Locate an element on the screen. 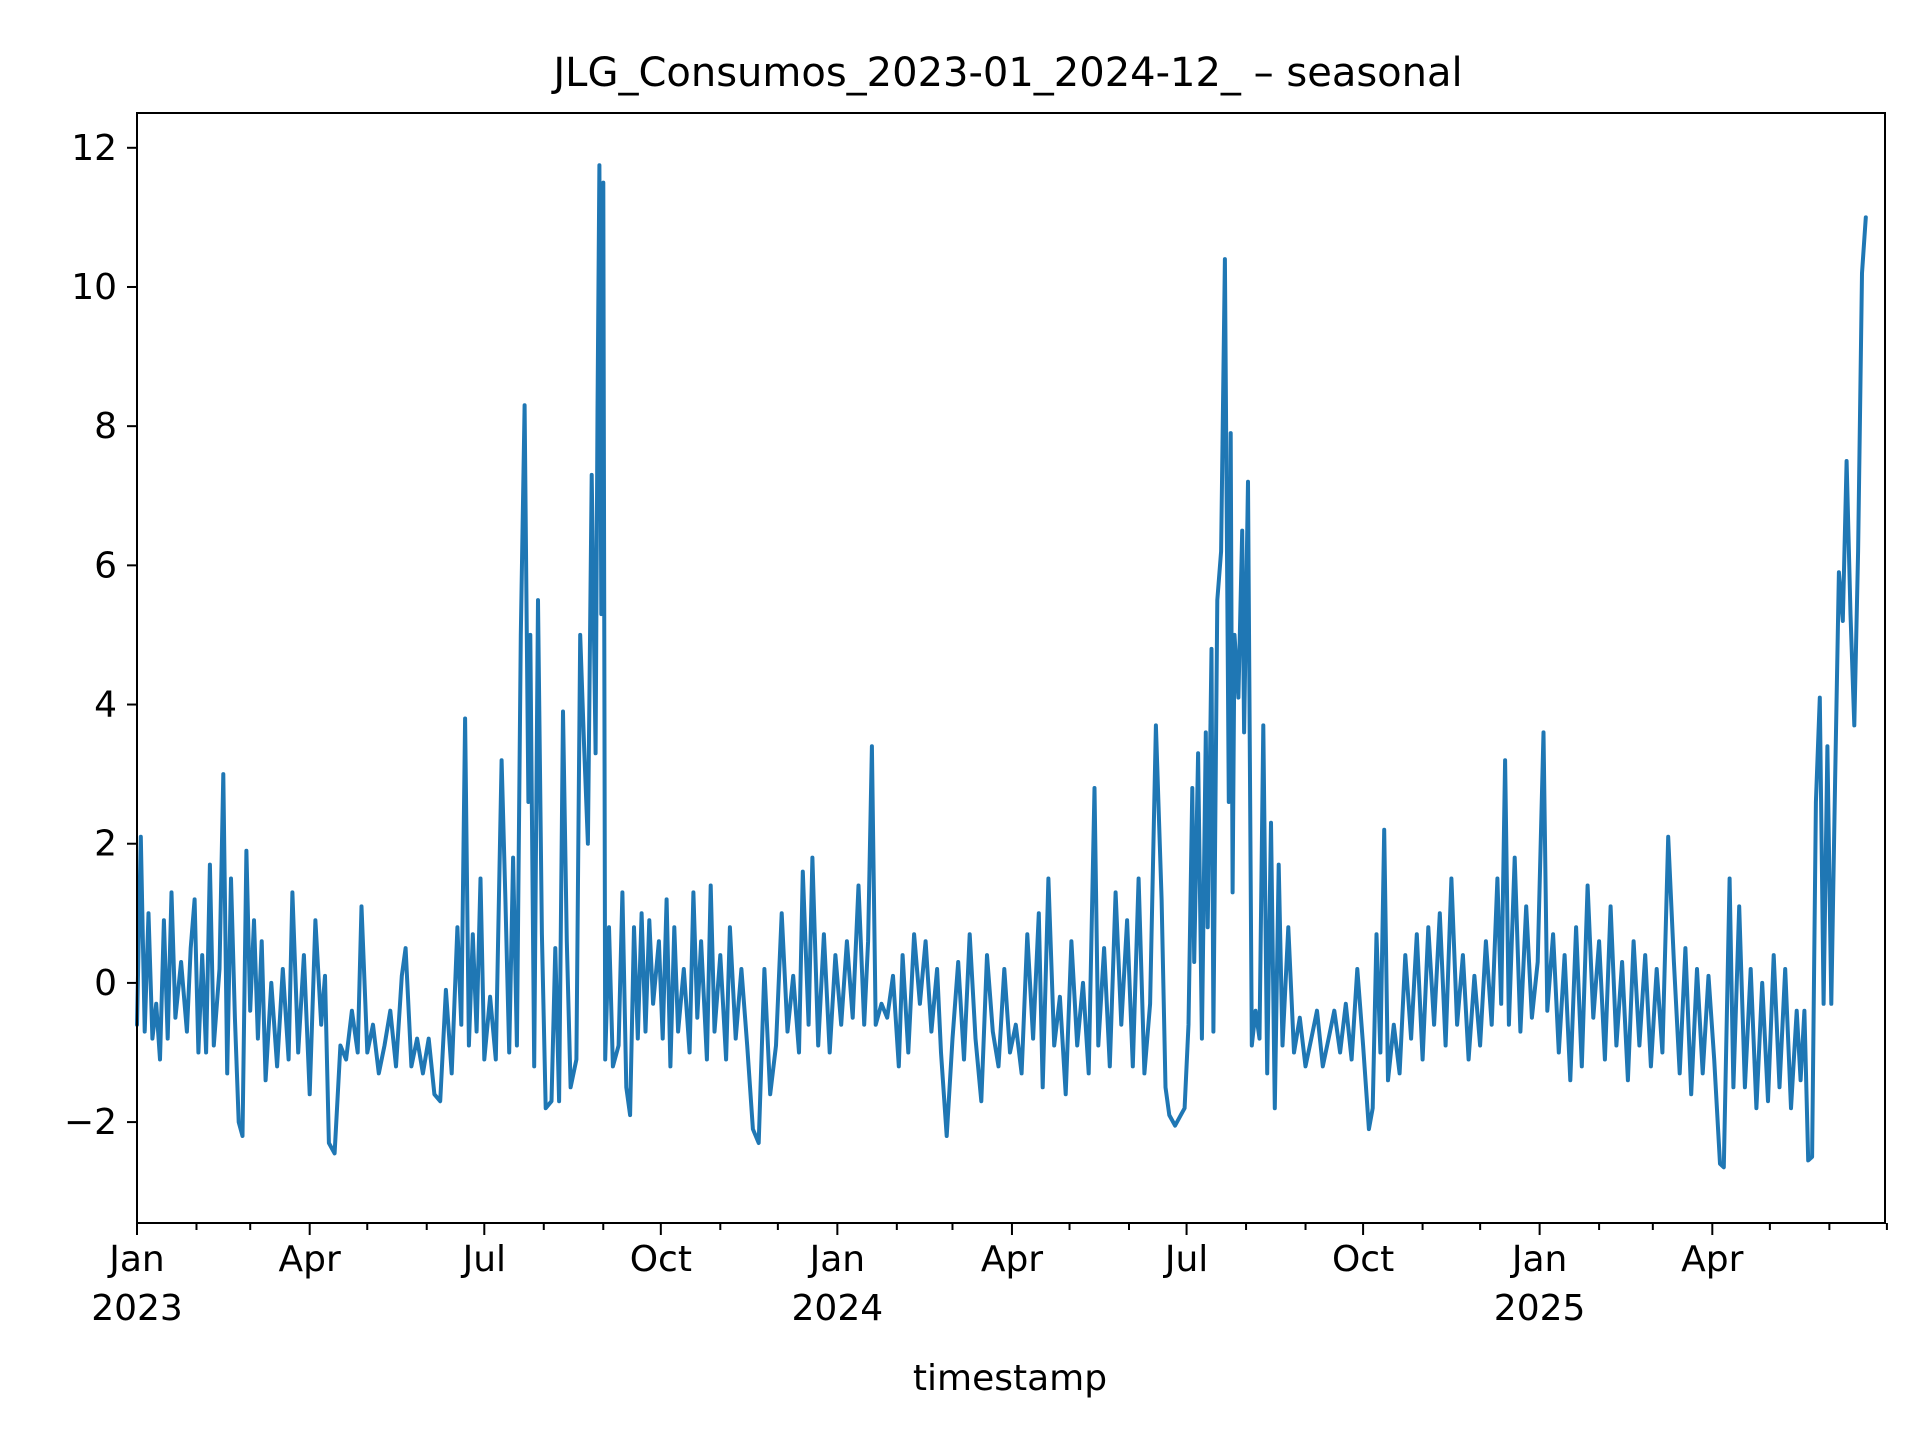  y-tick-label: 6 is located at coordinates (105, 565).